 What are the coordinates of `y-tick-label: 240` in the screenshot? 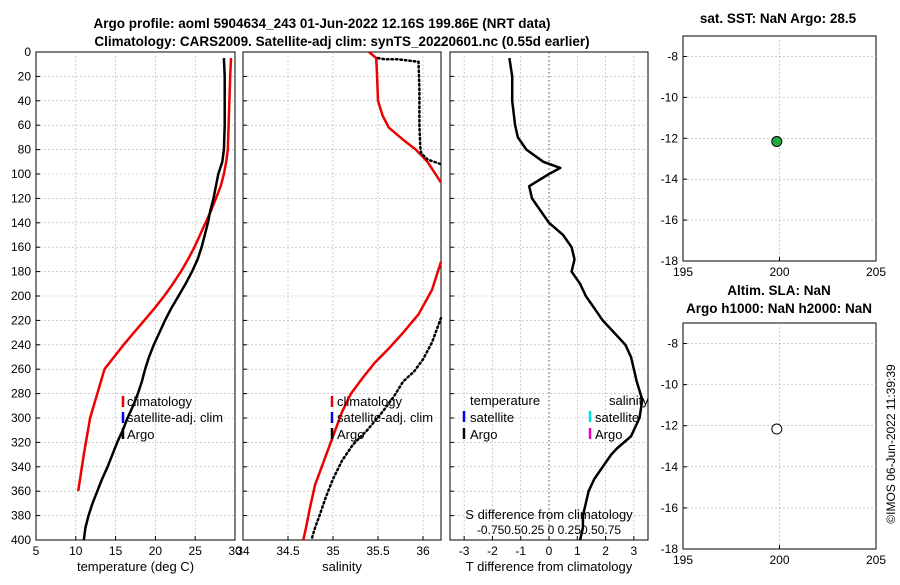 It's located at (21, 345).